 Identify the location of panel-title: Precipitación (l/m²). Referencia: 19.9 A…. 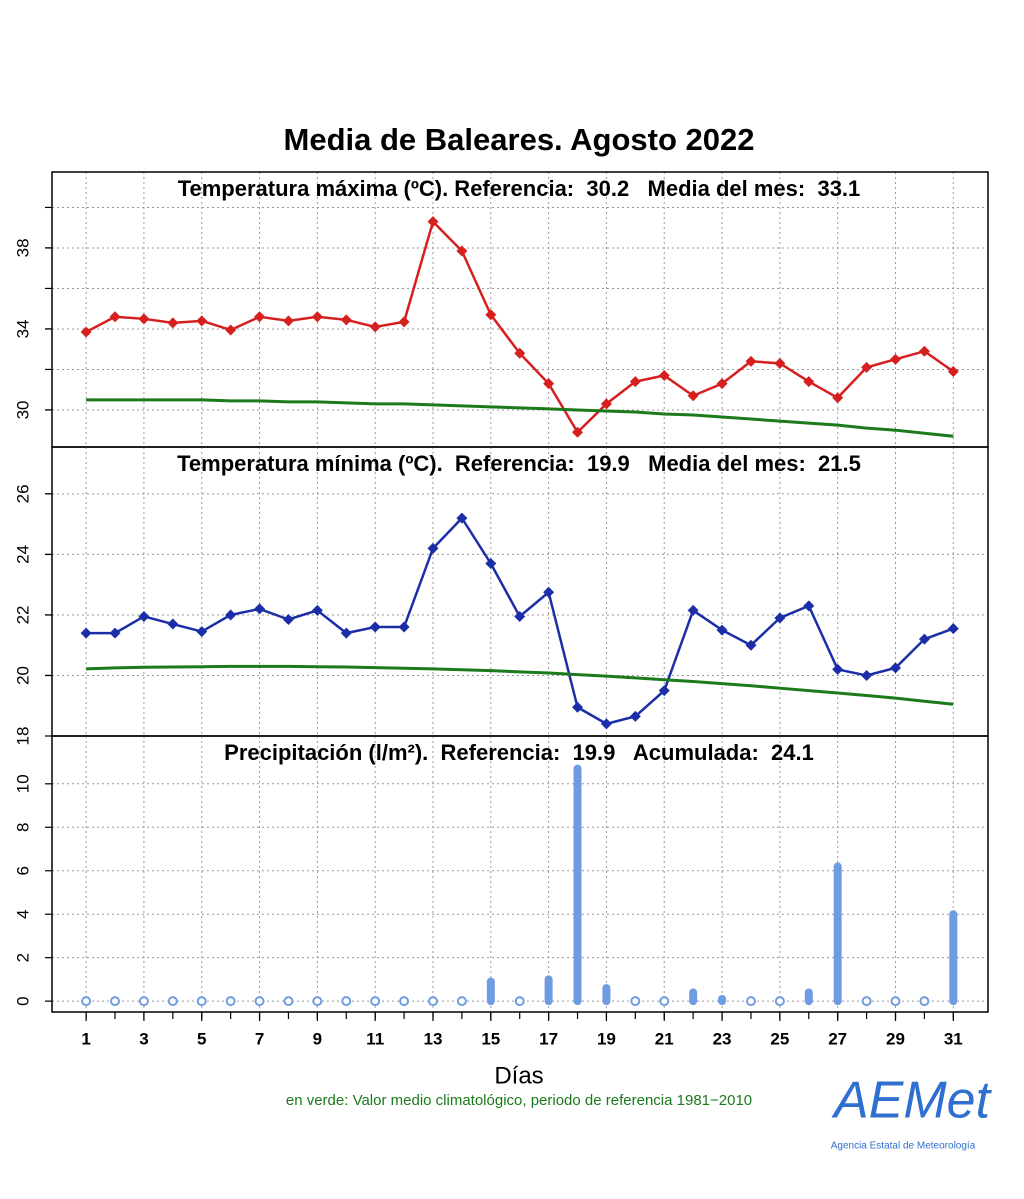
(519, 752).